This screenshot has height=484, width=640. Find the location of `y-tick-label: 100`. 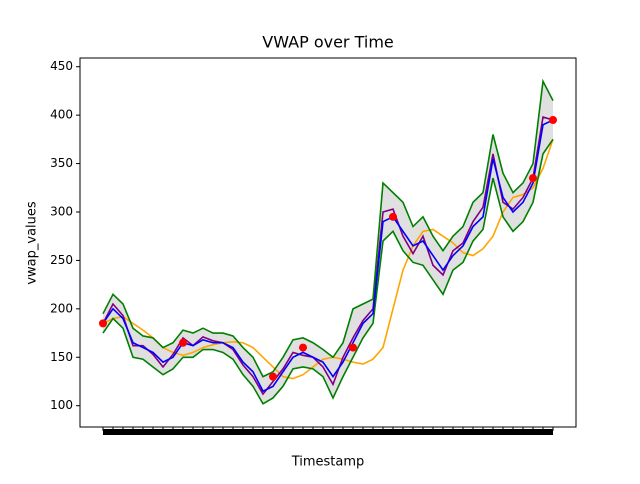

y-tick-label: 100 is located at coordinates (61, 405).